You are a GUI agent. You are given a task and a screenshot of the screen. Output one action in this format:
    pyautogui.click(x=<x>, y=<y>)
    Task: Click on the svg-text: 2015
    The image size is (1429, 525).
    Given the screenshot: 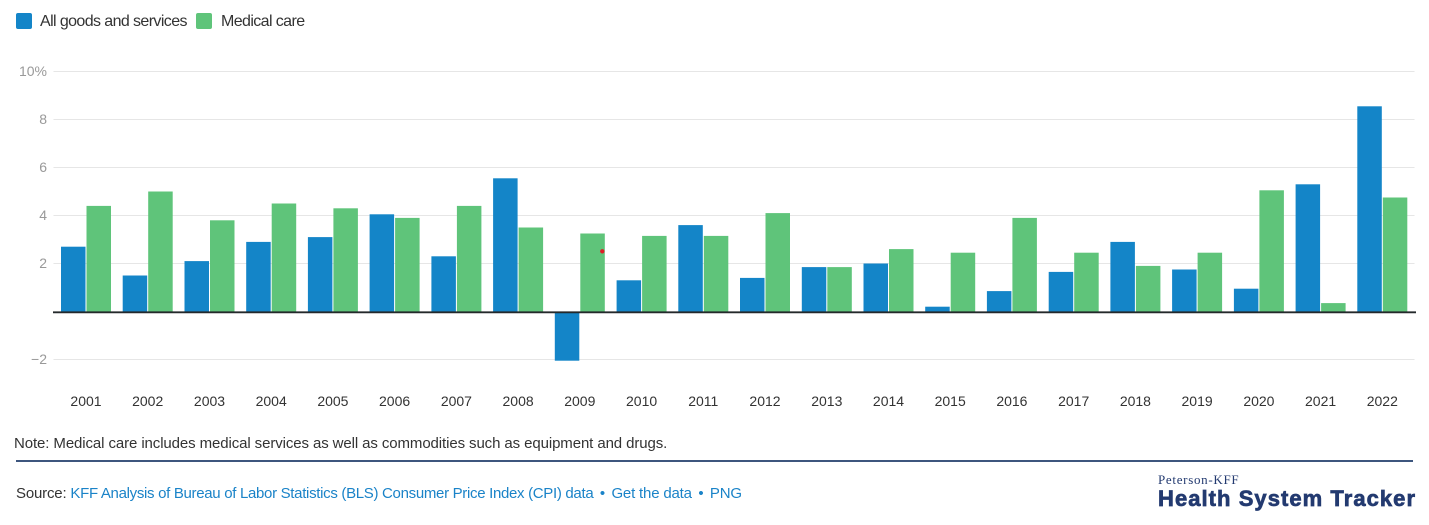 What is the action you would take?
    pyautogui.click(x=950, y=401)
    